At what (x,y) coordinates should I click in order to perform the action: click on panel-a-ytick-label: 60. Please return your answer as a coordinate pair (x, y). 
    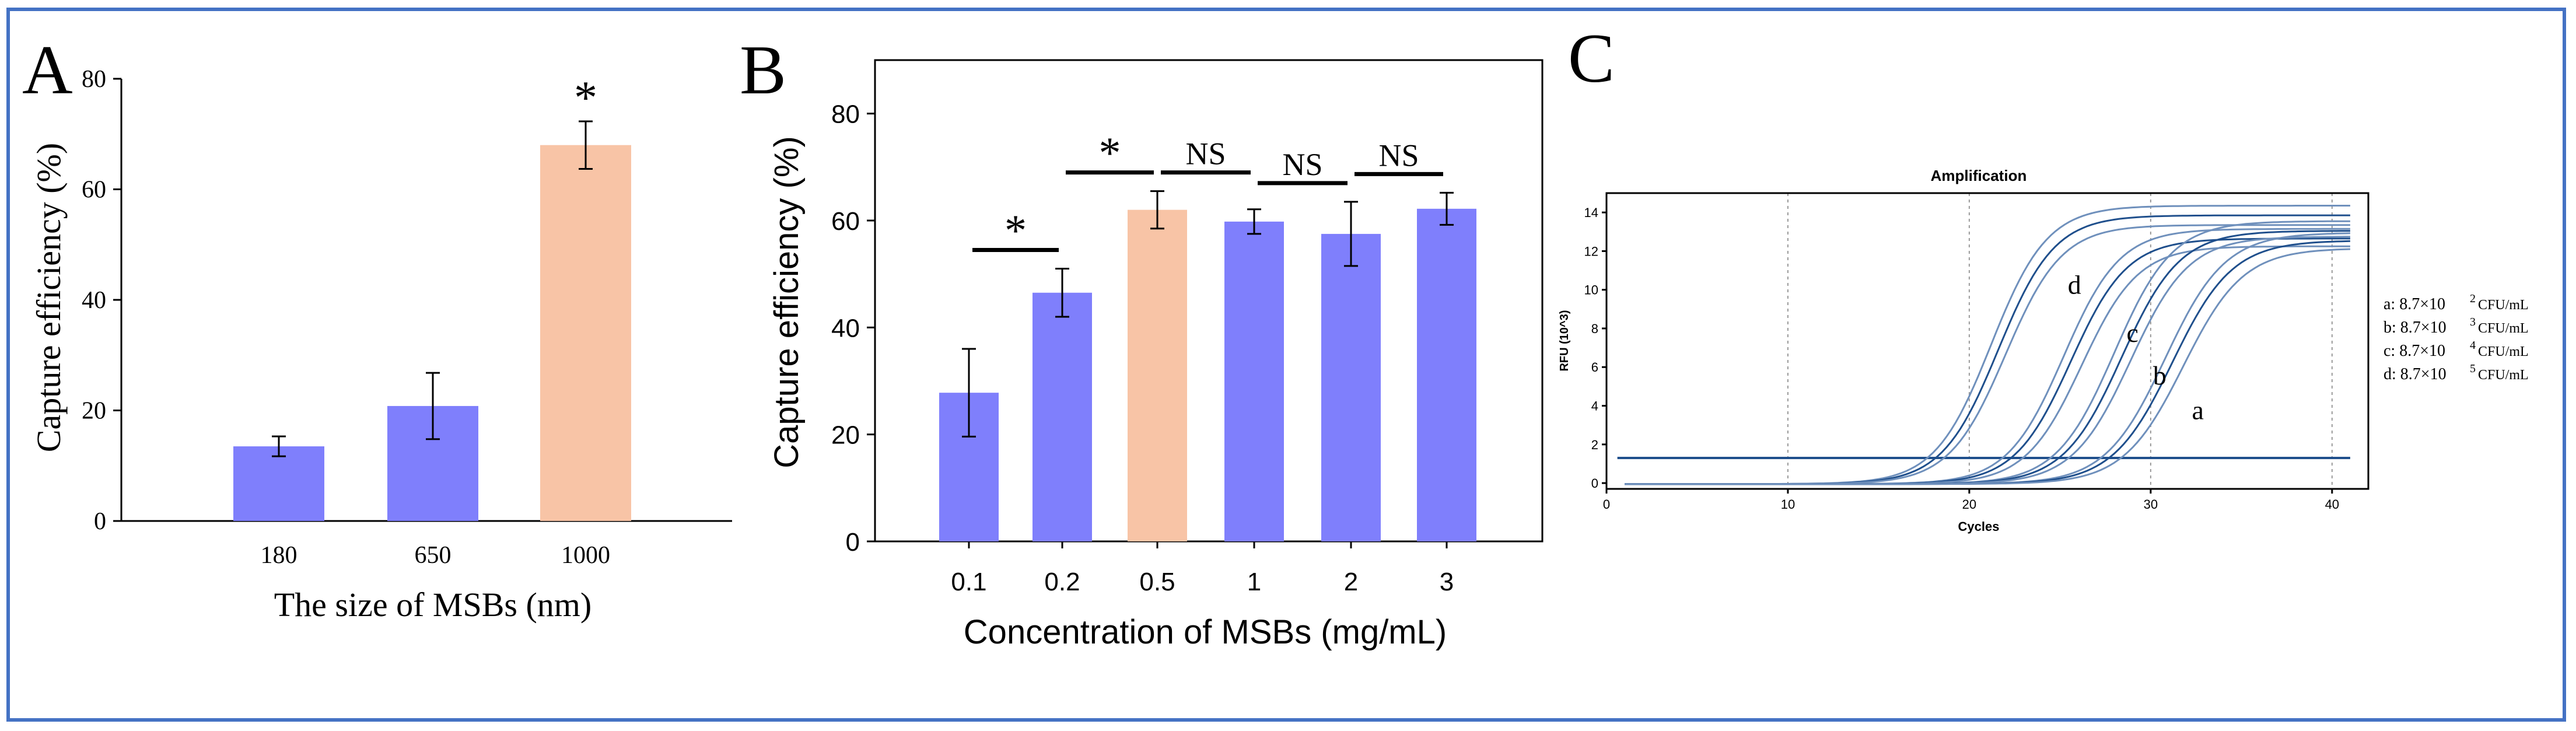
    Looking at the image, I should click on (94, 190).